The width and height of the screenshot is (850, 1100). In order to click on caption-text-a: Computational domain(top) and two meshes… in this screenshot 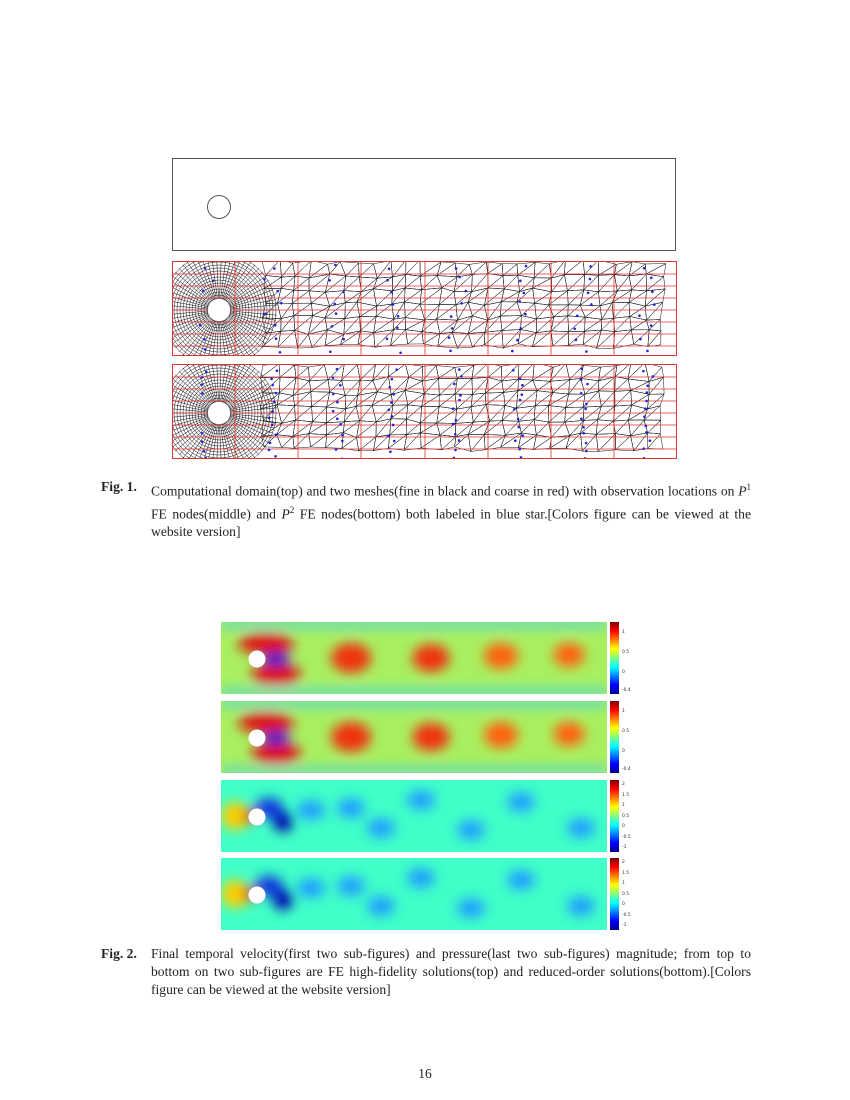, I will do `click(445, 491)`.